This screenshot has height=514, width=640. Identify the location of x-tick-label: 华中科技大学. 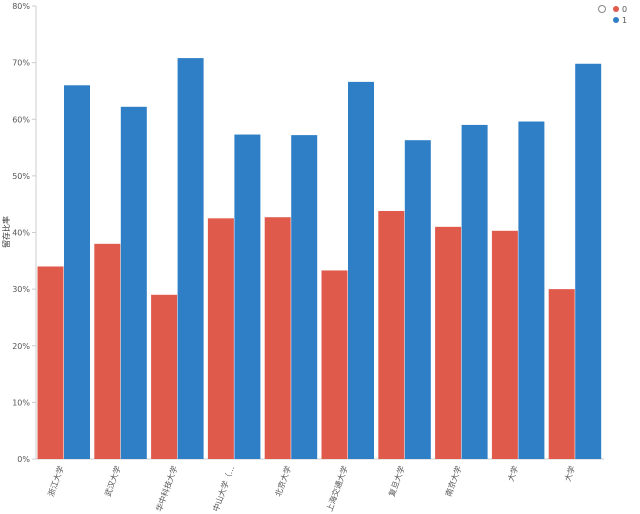
(167, 488).